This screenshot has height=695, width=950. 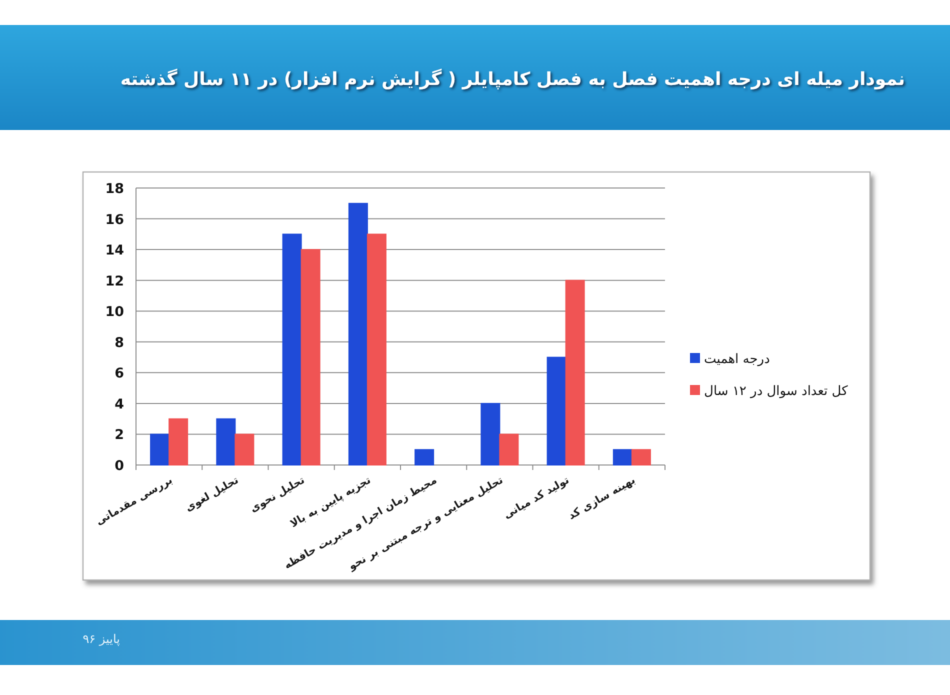 I want to click on y-tick-label: 4, so click(x=119, y=404).